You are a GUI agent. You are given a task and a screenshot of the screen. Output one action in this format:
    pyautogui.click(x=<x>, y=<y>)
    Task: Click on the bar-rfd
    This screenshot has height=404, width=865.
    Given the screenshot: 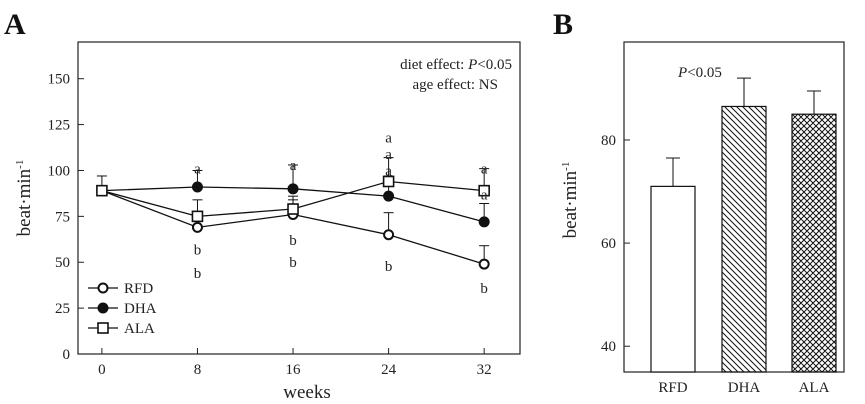 What is the action you would take?
    pyautogui.click(x=673, y=279)
    